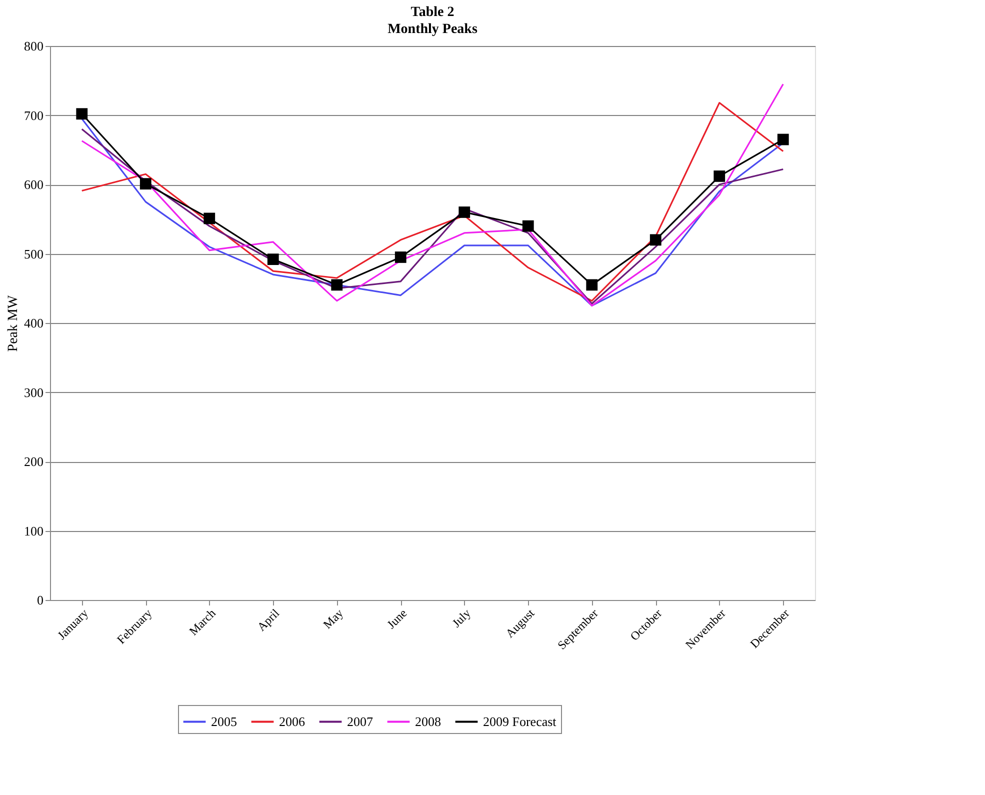 The width and height of the screenshot is (985, 795). What do you see at coordinates (34, 392) in the screenshot?
I see `y-tick-label: 300` at bounding box center [34, 392].